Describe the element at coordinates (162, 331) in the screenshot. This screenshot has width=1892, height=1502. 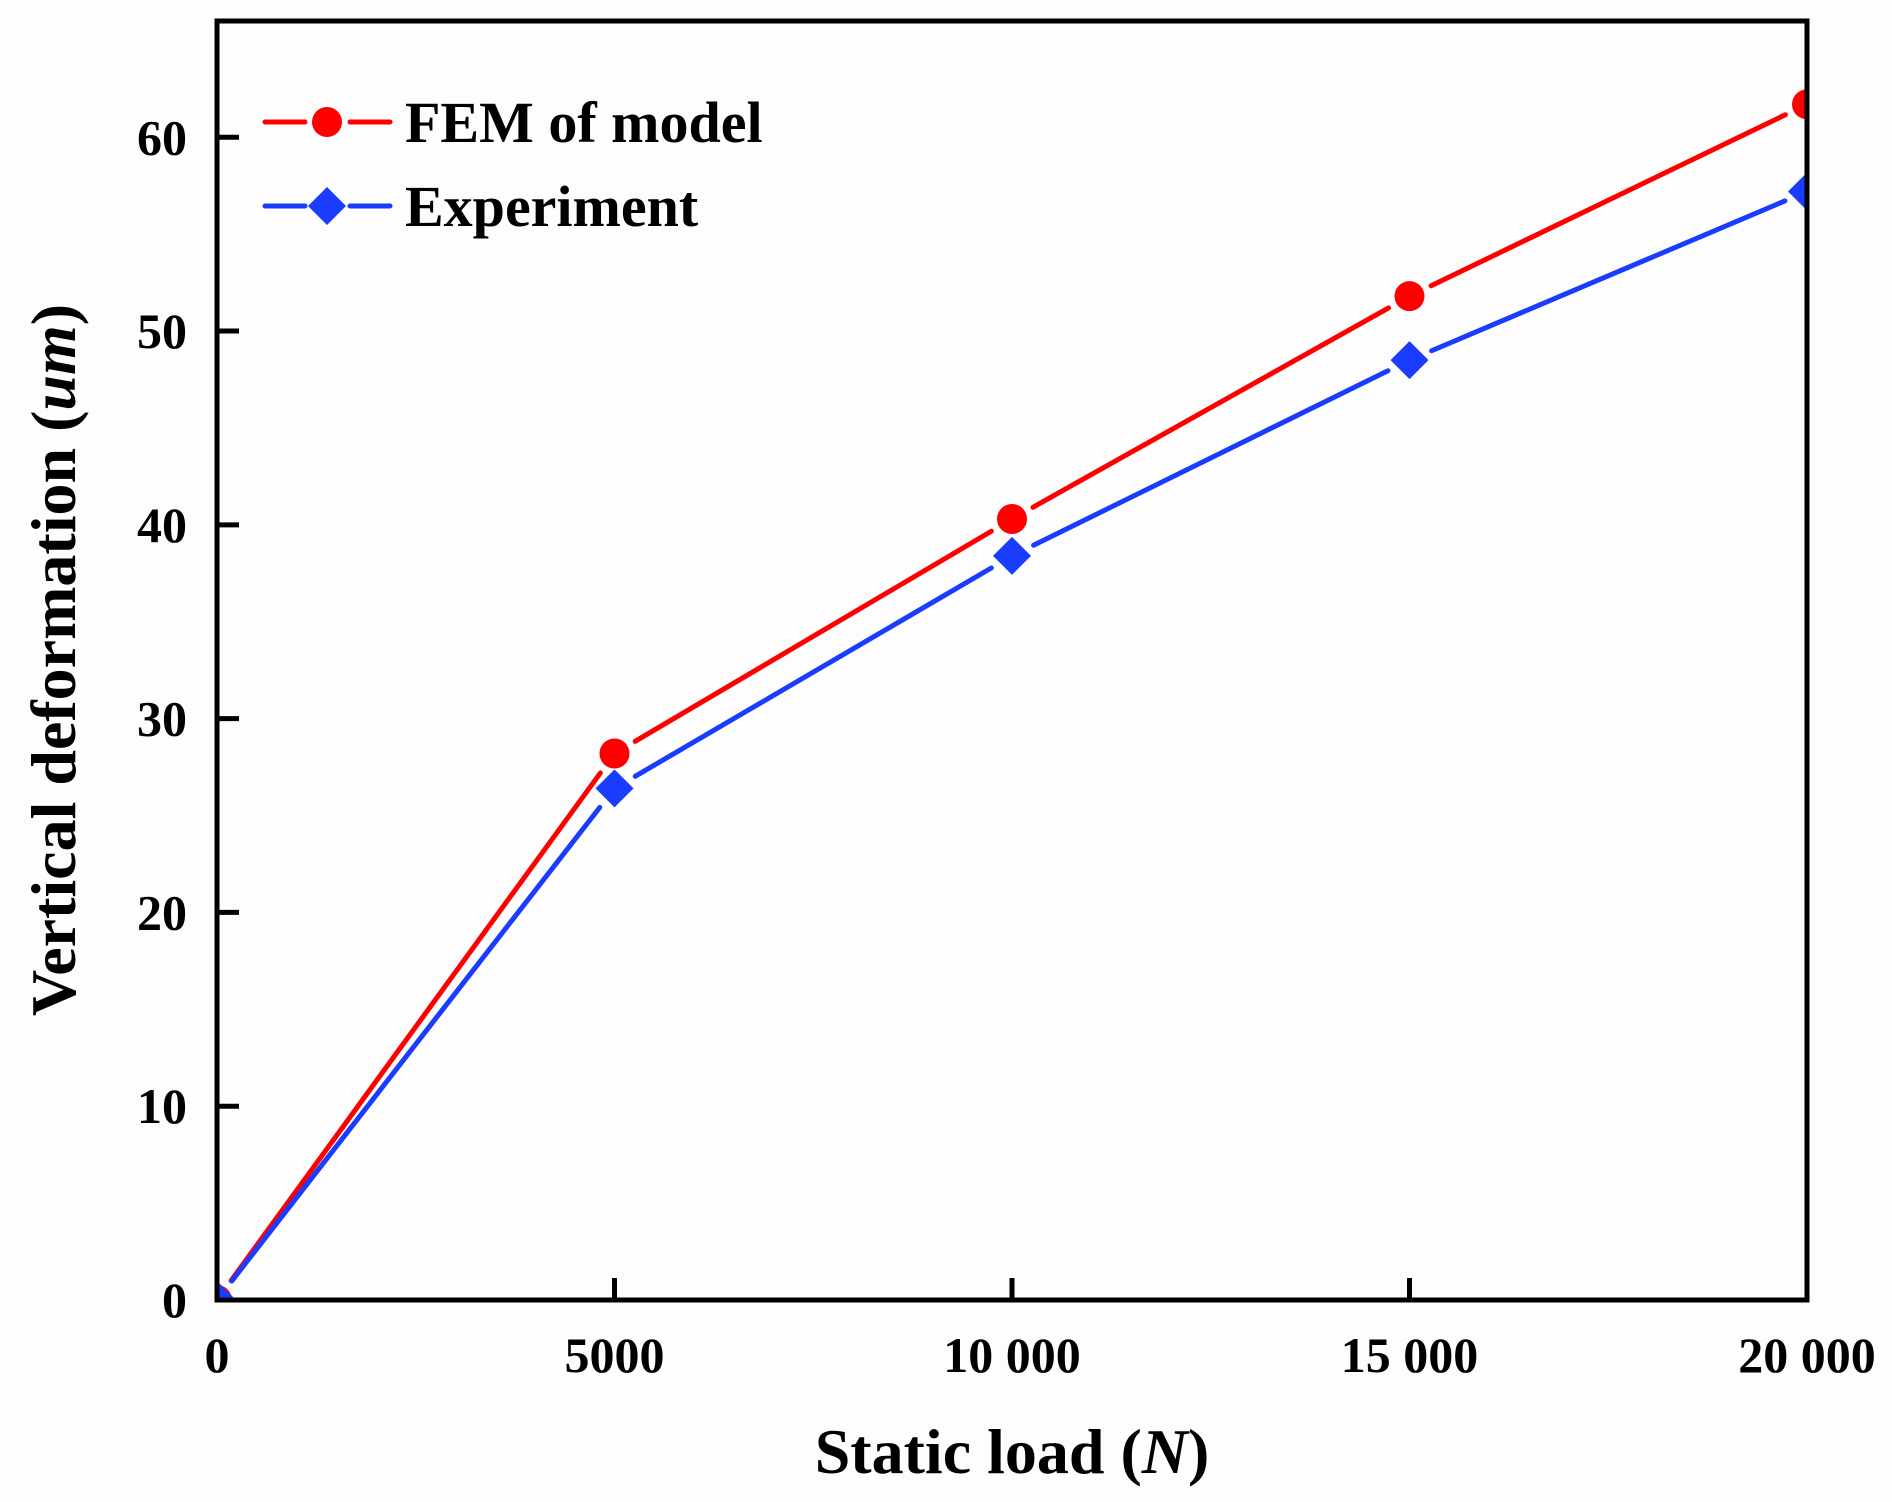
I see `y-tick-label: 50` at that location.